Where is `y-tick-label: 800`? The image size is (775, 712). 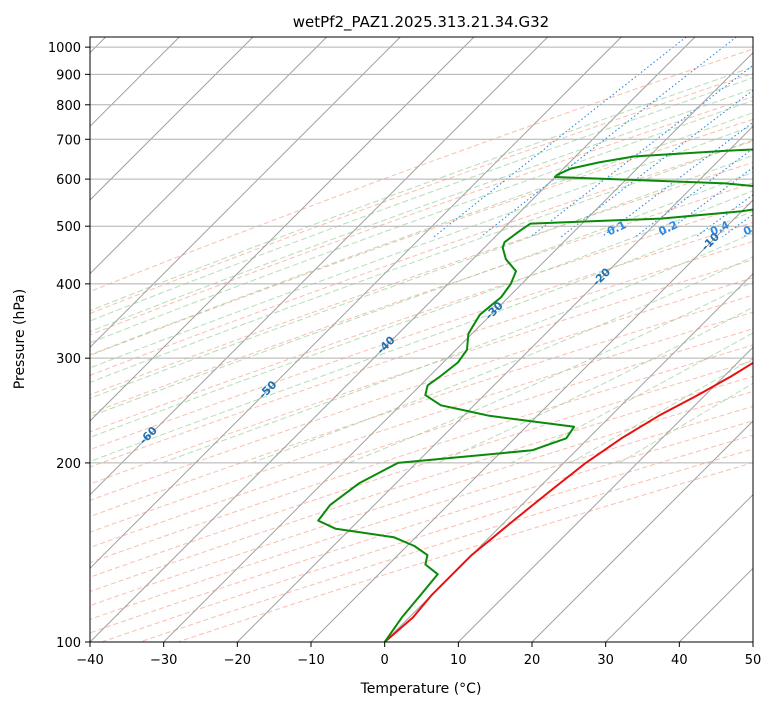 y-tick-label: 800 is located at coordinates (68, 106).